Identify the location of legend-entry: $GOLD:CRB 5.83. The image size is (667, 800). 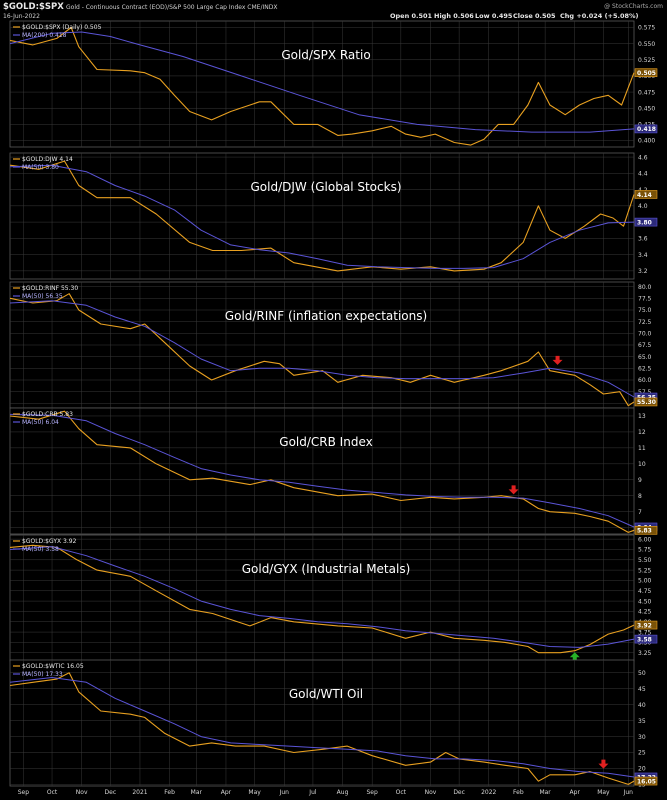
(47, 414).